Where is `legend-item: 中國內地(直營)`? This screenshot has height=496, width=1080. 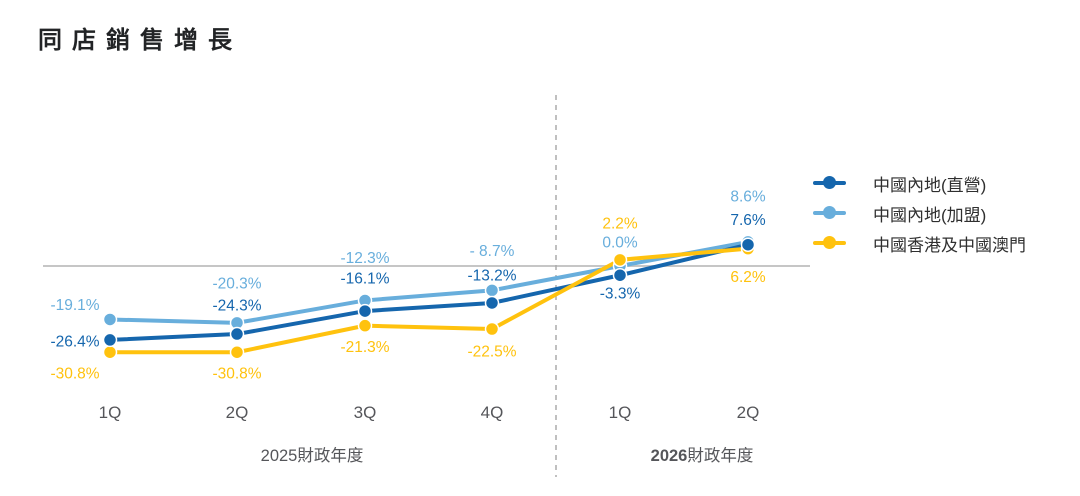 legend-item: 中國內地(直營) is located at coordinates (919, 183).